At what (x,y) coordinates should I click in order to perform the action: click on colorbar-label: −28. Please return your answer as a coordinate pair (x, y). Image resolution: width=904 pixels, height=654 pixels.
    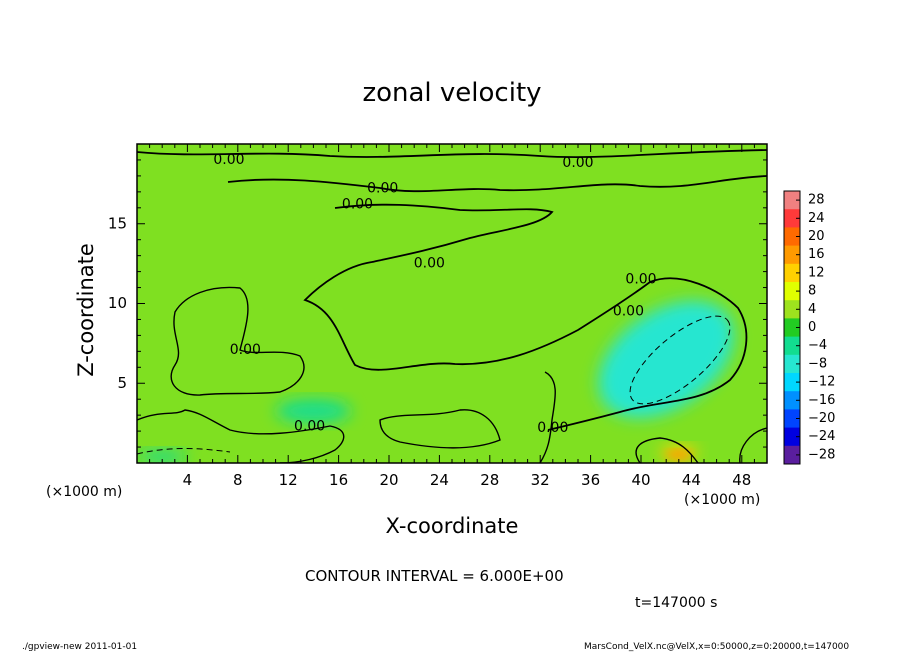
    Looking at the image, I should click on (821, 454).